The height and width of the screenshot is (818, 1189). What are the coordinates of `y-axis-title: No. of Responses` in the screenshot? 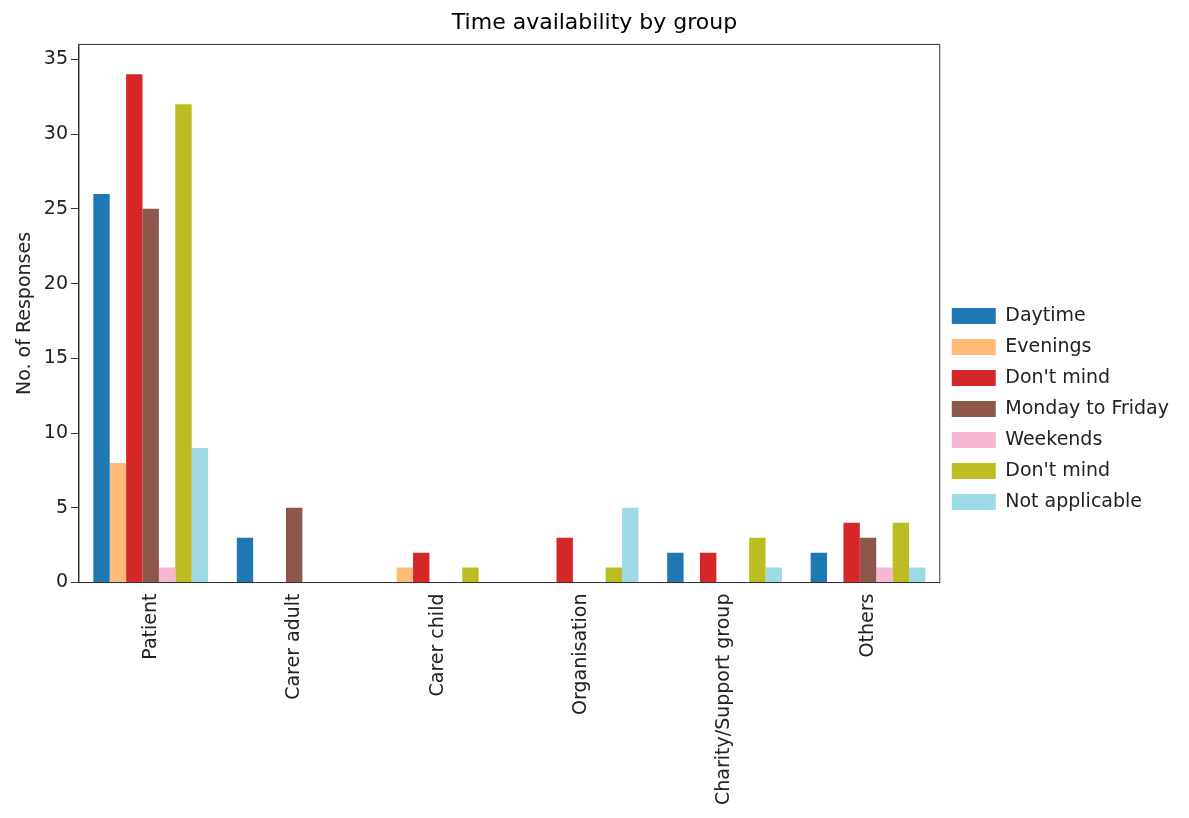 It's located at (23, 313).